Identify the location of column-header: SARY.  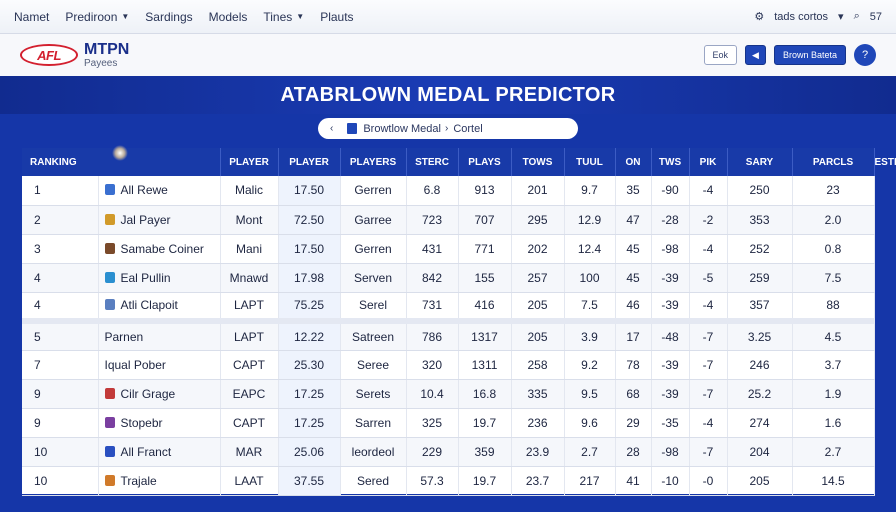
(760, 162).